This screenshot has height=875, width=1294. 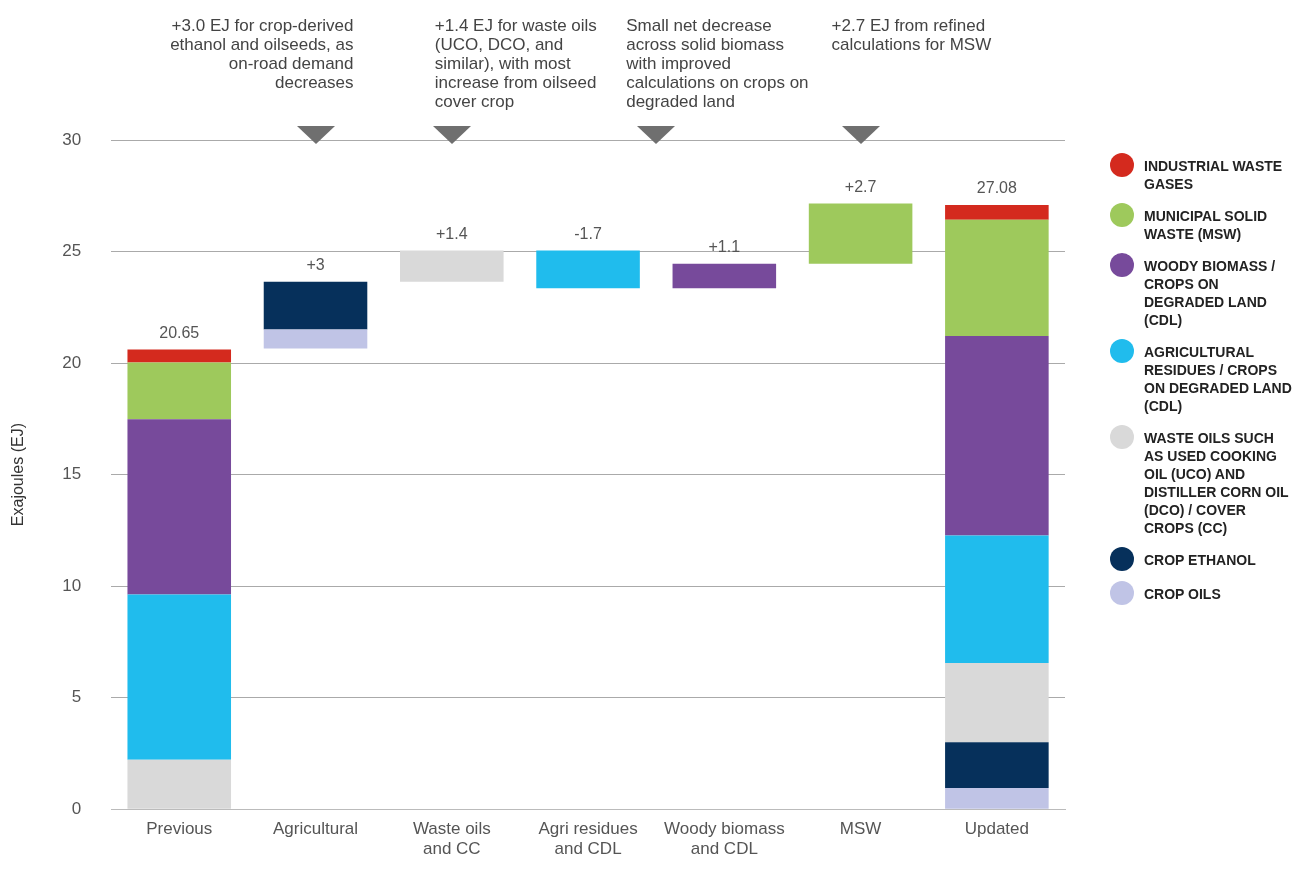 I want to click on text: +3.0 EJ for crop-derived ethanol and oilseeds, as on-road demand decreases, so click(x=262, y=54).